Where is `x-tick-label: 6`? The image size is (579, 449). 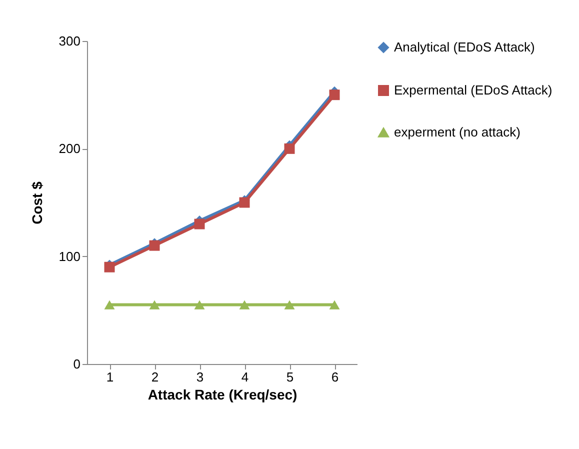
x-tick-label: 6 is located at coordinates (335, 377).